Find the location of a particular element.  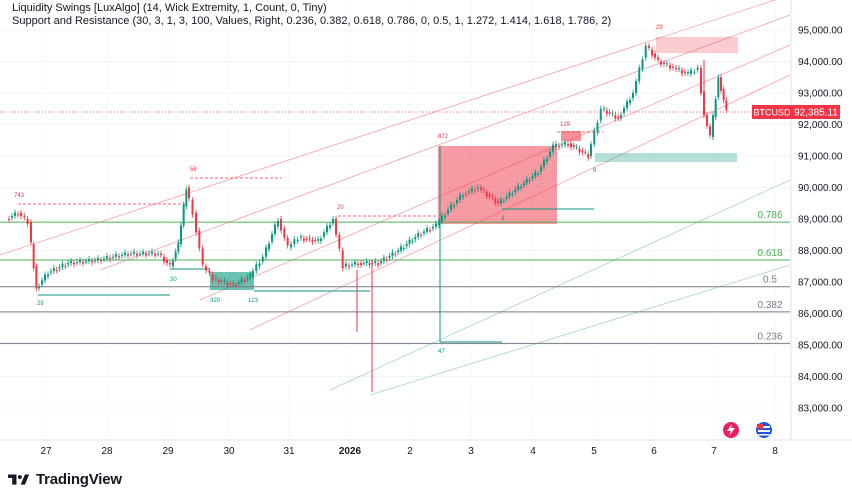

tradingview-logo: TradingView is located at coordinates (65, 479).